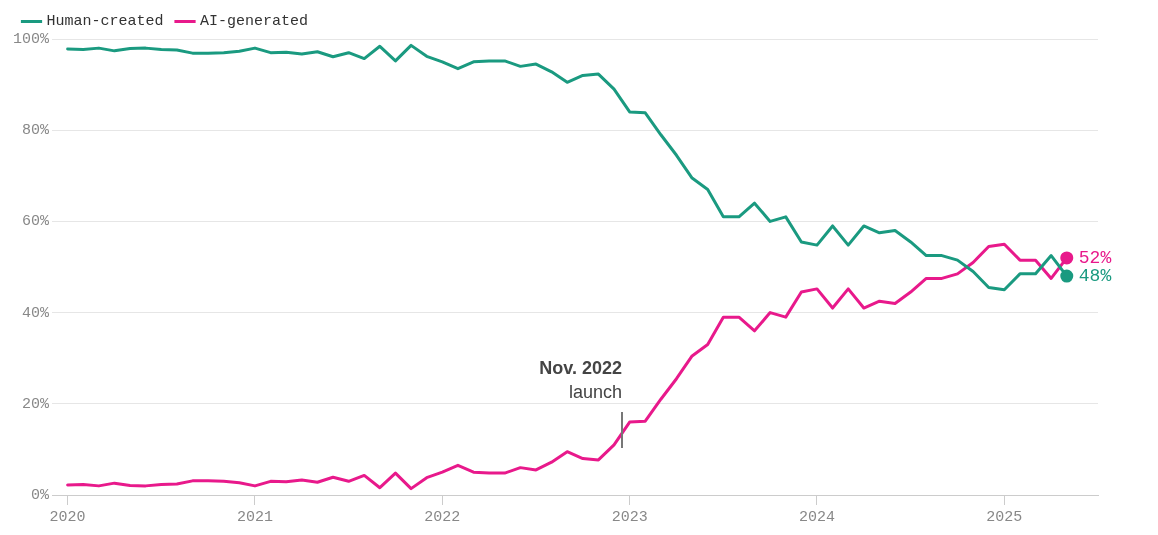 The image size is (1158, 535). What do you see at coordinates (580, 368) in the screenshot?
I see `annotation: Nov. 2022` at bounding box center [580, 368].